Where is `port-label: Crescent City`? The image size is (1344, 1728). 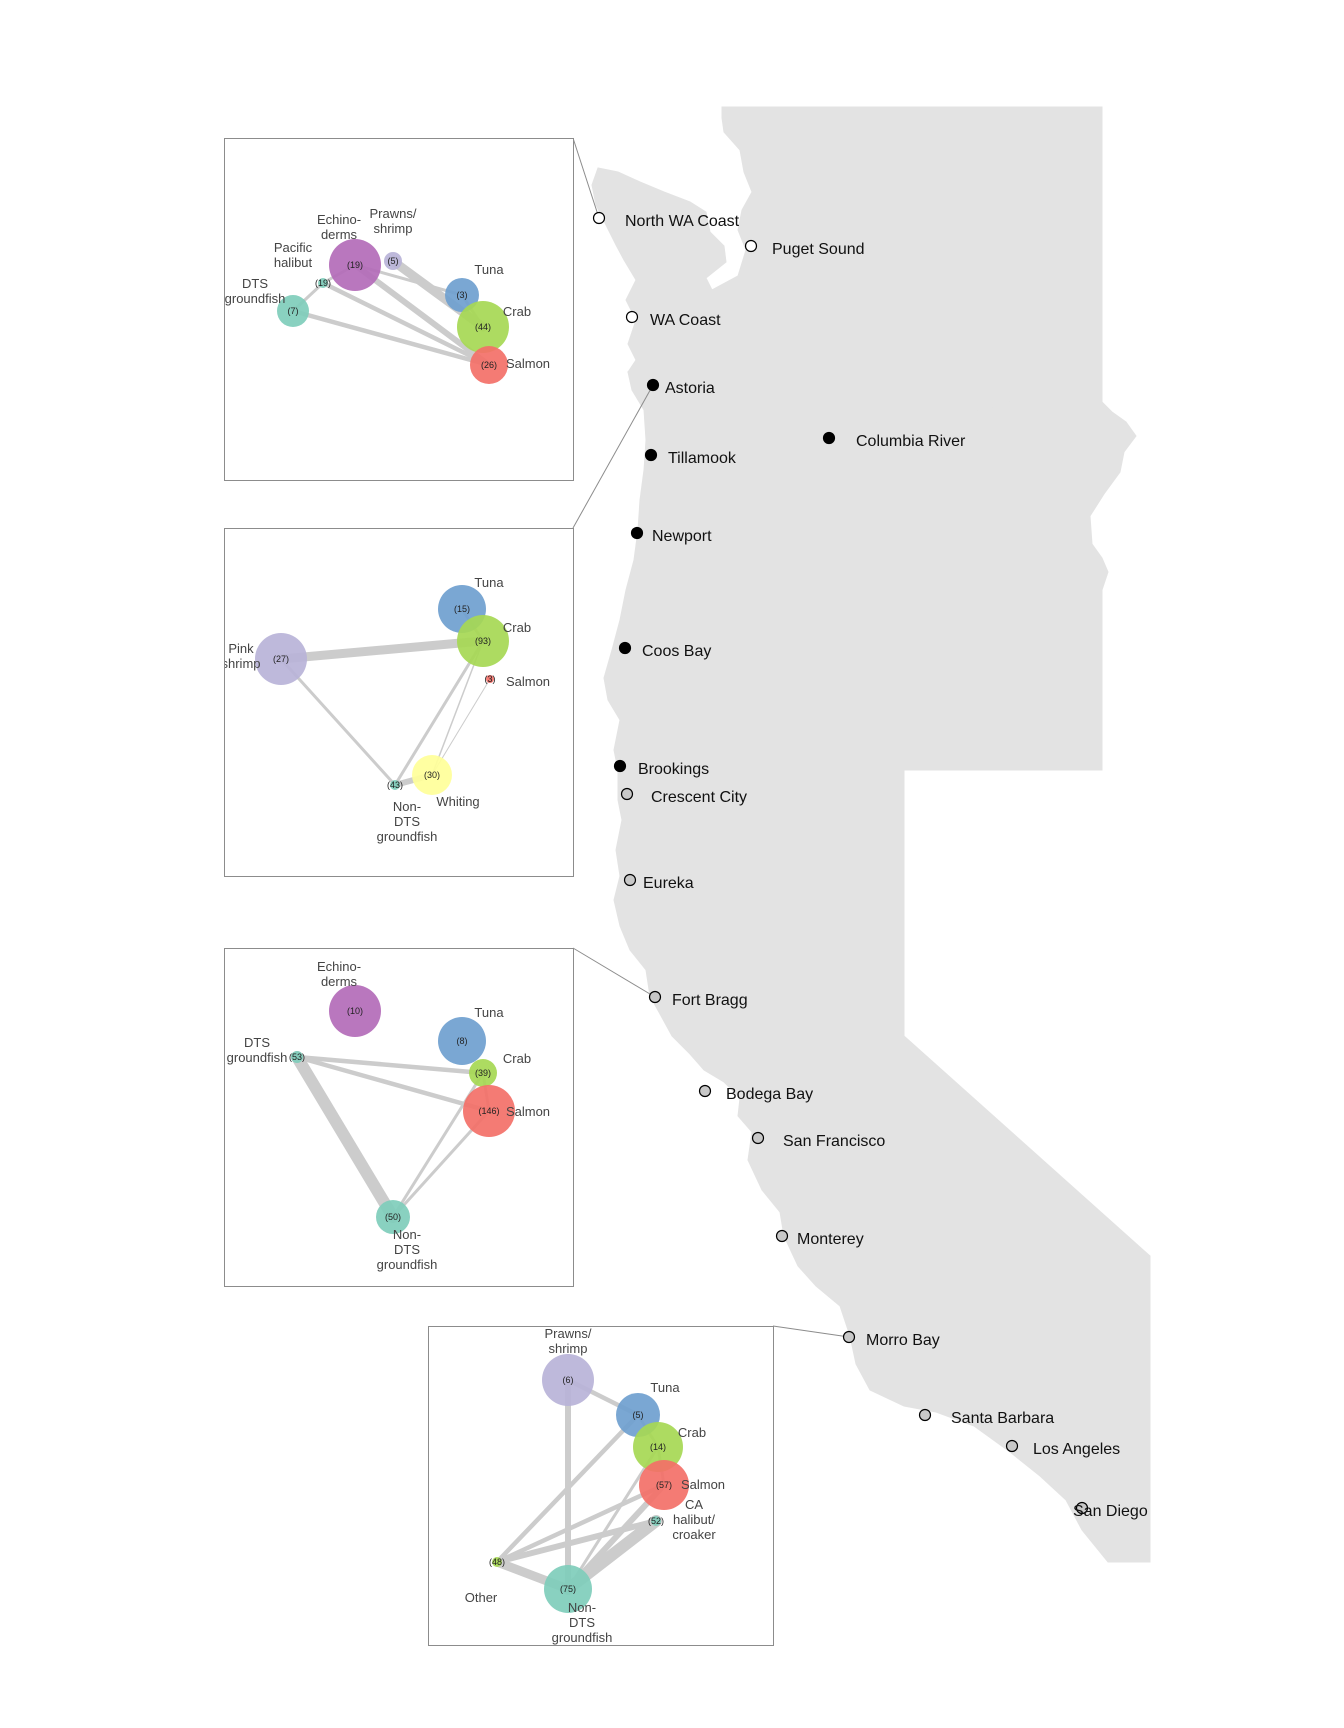
port-label: Crescent City is located at coordinates (699, 797).